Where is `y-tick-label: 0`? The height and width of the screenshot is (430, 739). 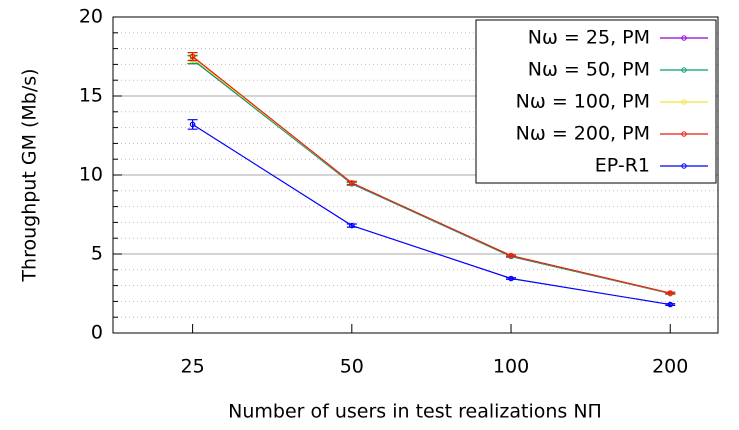
y-tick-label: 0 is located at coordinates (97, 333).